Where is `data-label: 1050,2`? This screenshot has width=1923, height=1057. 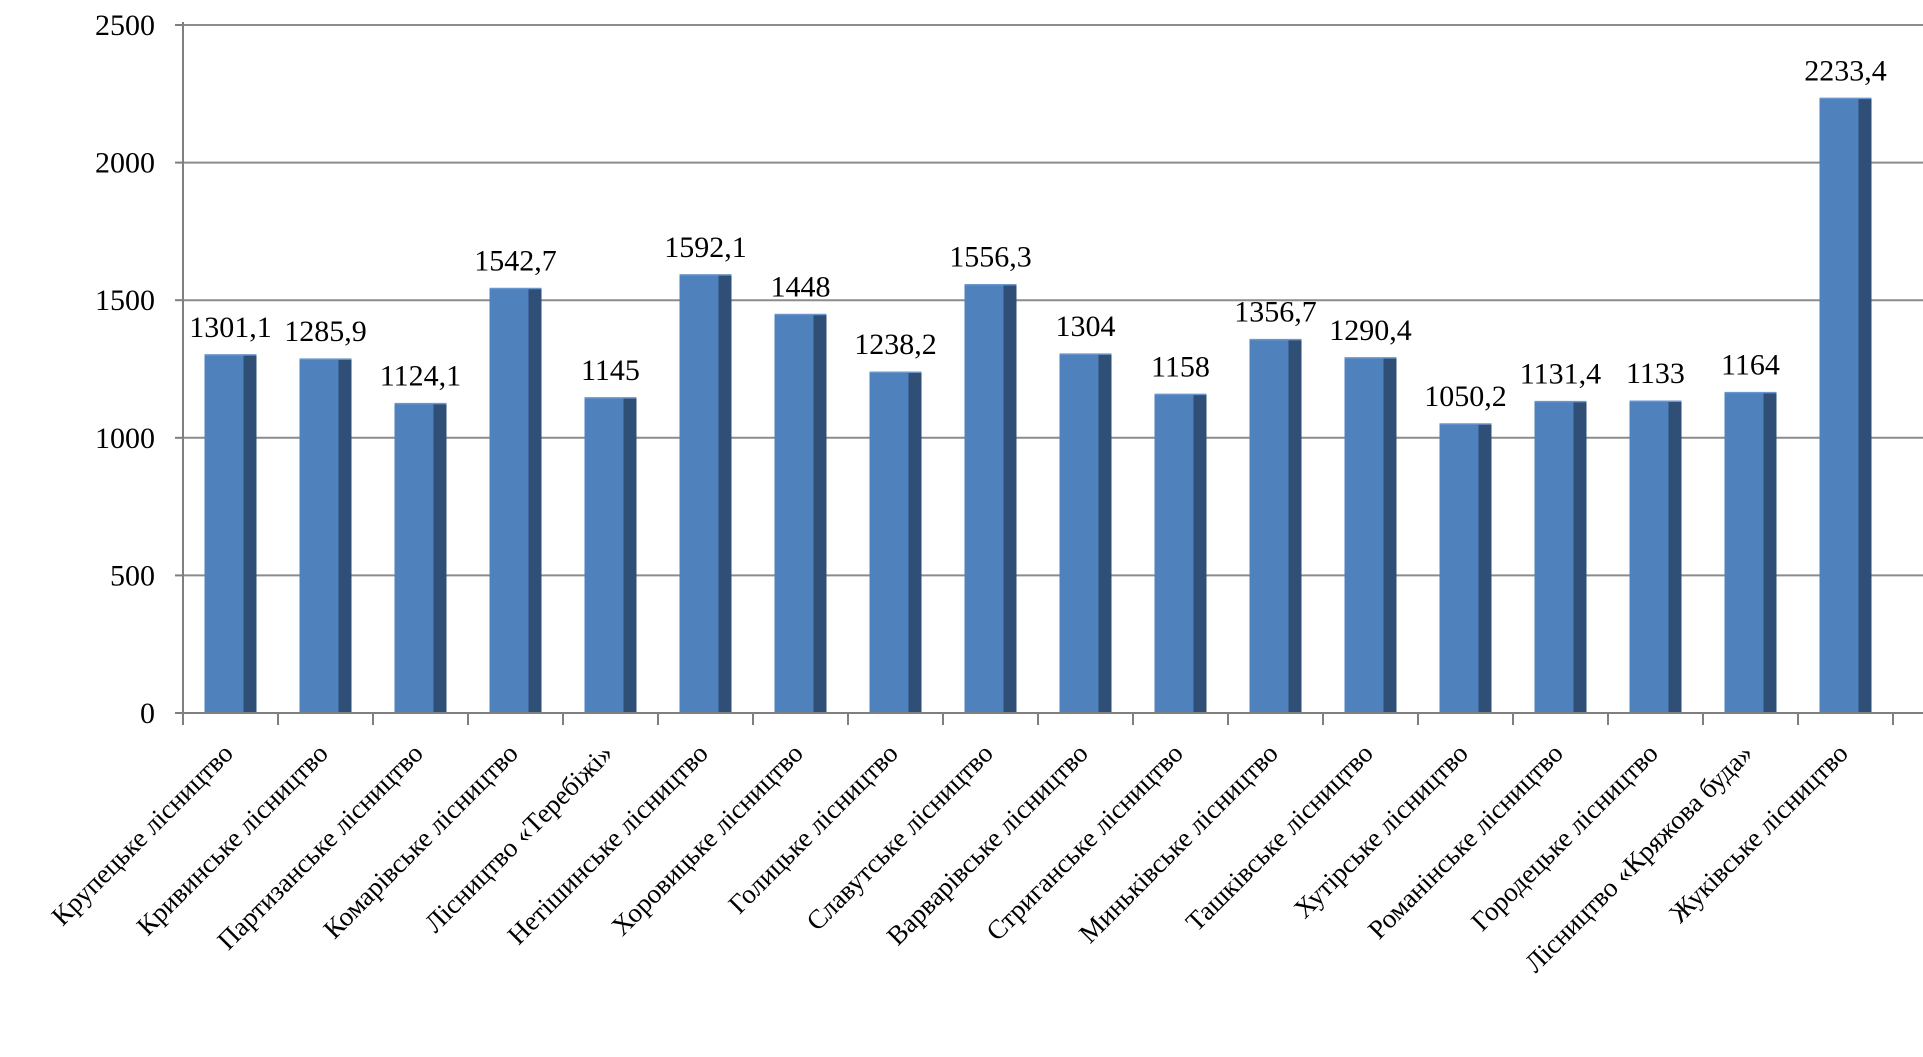 data-label: 1050,2 is located at coordinates (1465, 396).